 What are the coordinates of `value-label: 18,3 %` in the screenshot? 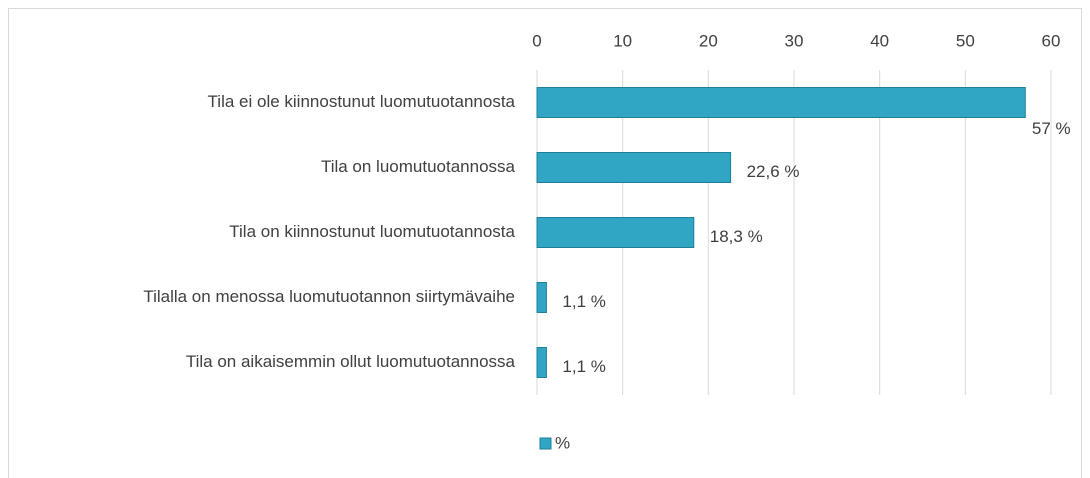 It's located at (736, 236).